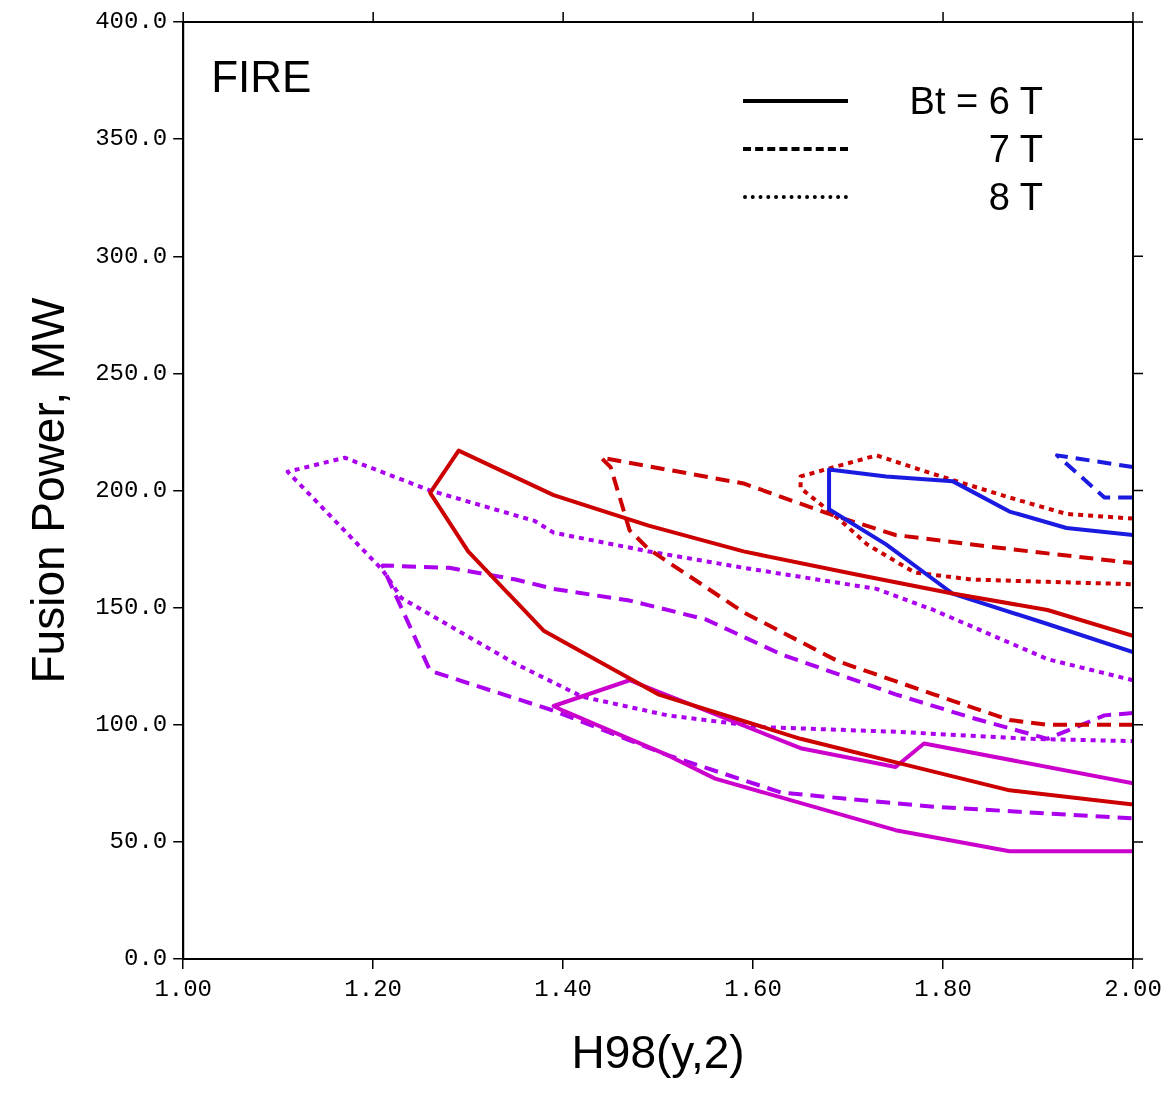  I want to click on x-tick-label: 1.00, so click(183, 989).